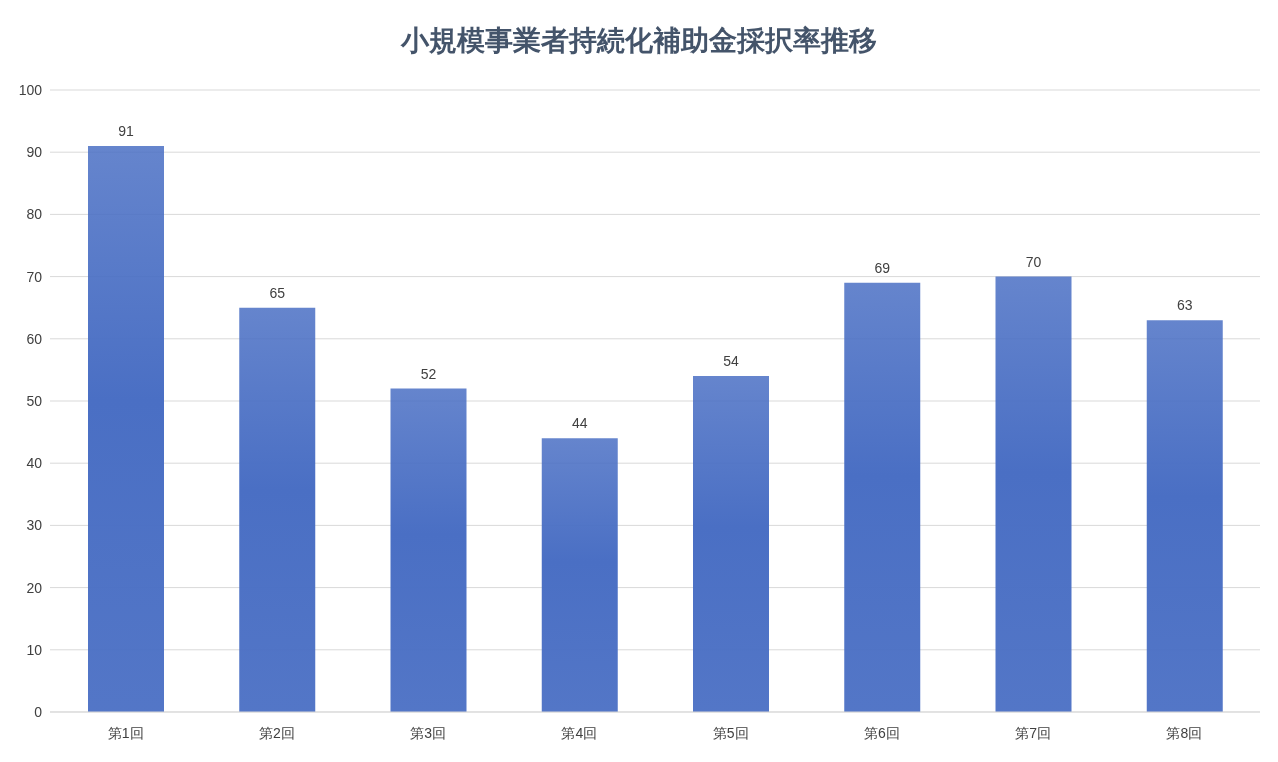 This screenshot has width=1278, height=762. Describe the element at coordinates (125, 732) in the screenshot. I see `x-tick-label: 第1回` at that location.